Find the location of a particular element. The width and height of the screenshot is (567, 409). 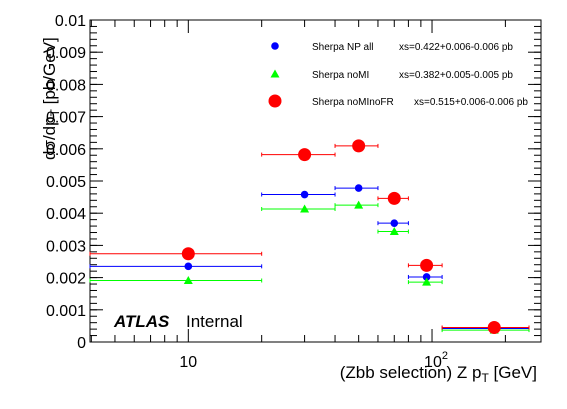

y-tick-label: 0.008 is located at coordinates (66, 85).